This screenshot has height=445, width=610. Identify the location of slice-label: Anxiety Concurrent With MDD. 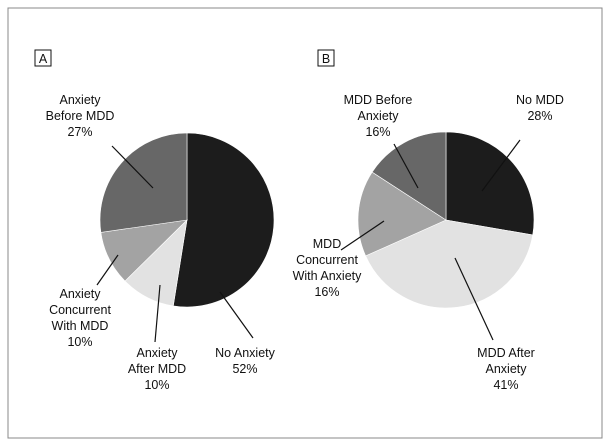
(80, 310).